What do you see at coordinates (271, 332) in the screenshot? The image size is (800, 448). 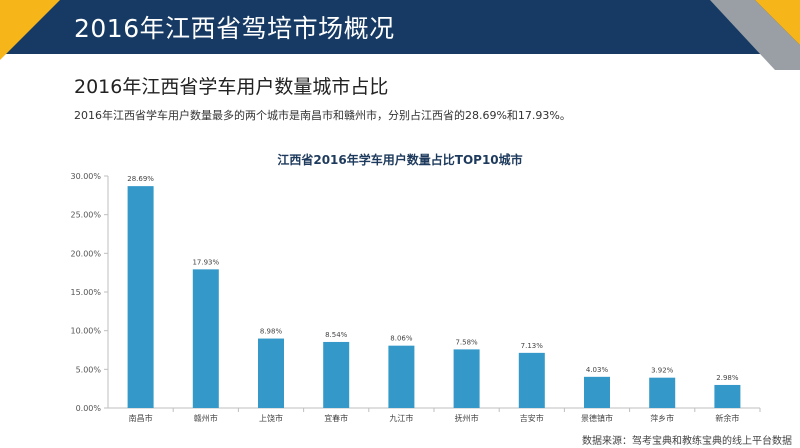 I see `data-label: 8.98%` at bounding box center [271, 332].